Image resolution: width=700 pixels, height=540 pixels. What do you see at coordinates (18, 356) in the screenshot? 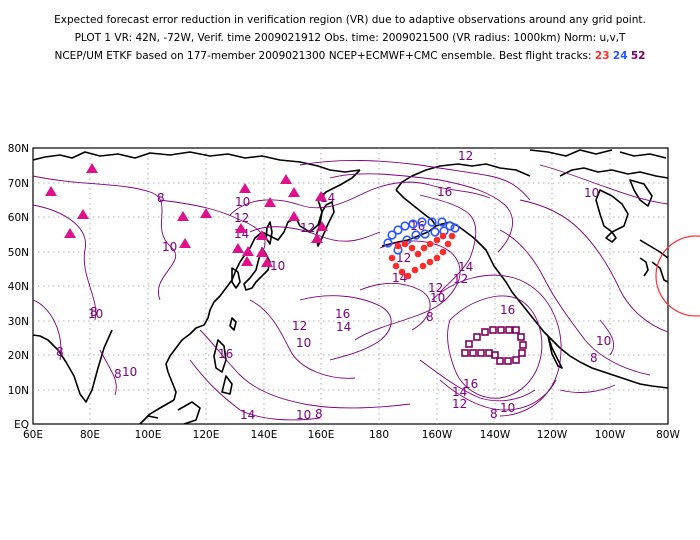
I see `lat-label: 20N` at bounding box center [18, 356].